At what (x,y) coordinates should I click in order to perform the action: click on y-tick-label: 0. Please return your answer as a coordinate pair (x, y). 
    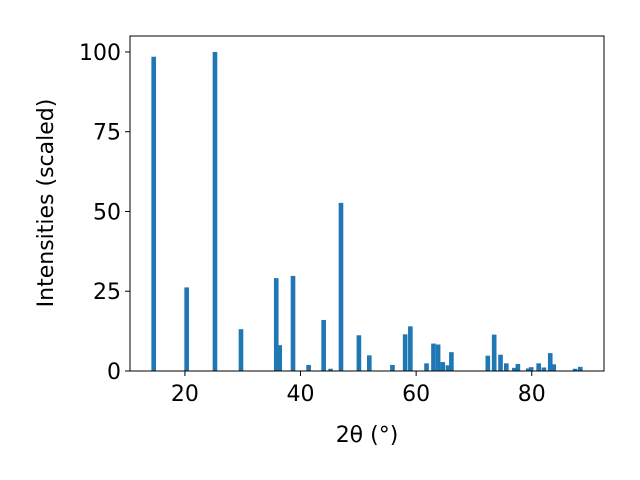
    Looking at the image, I should click on (114, 372).